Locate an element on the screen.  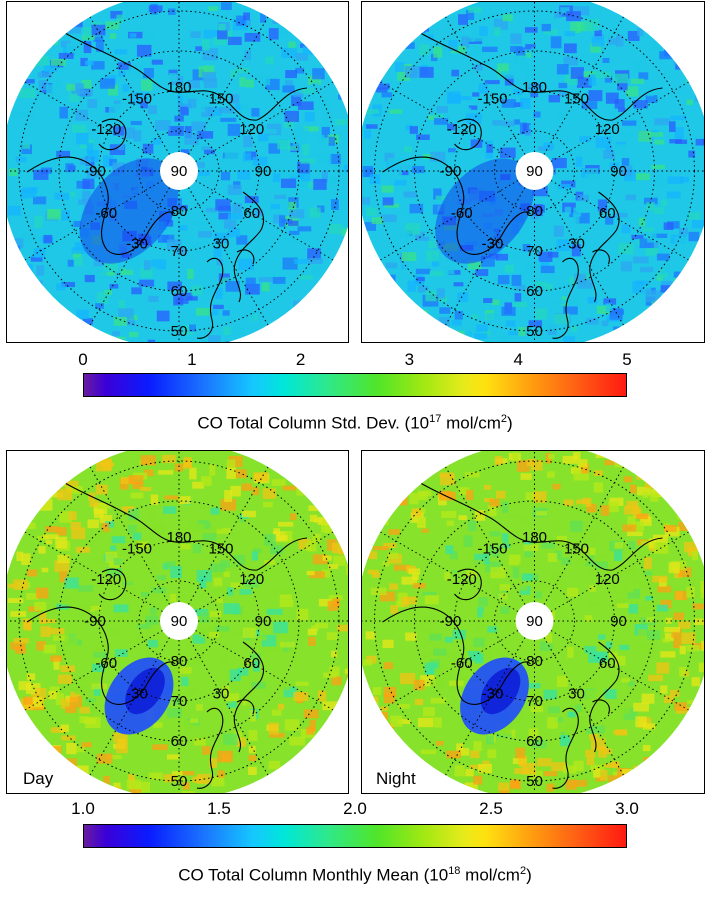
std-colorbar-tick: 2 is located at coordinates (300, 359).